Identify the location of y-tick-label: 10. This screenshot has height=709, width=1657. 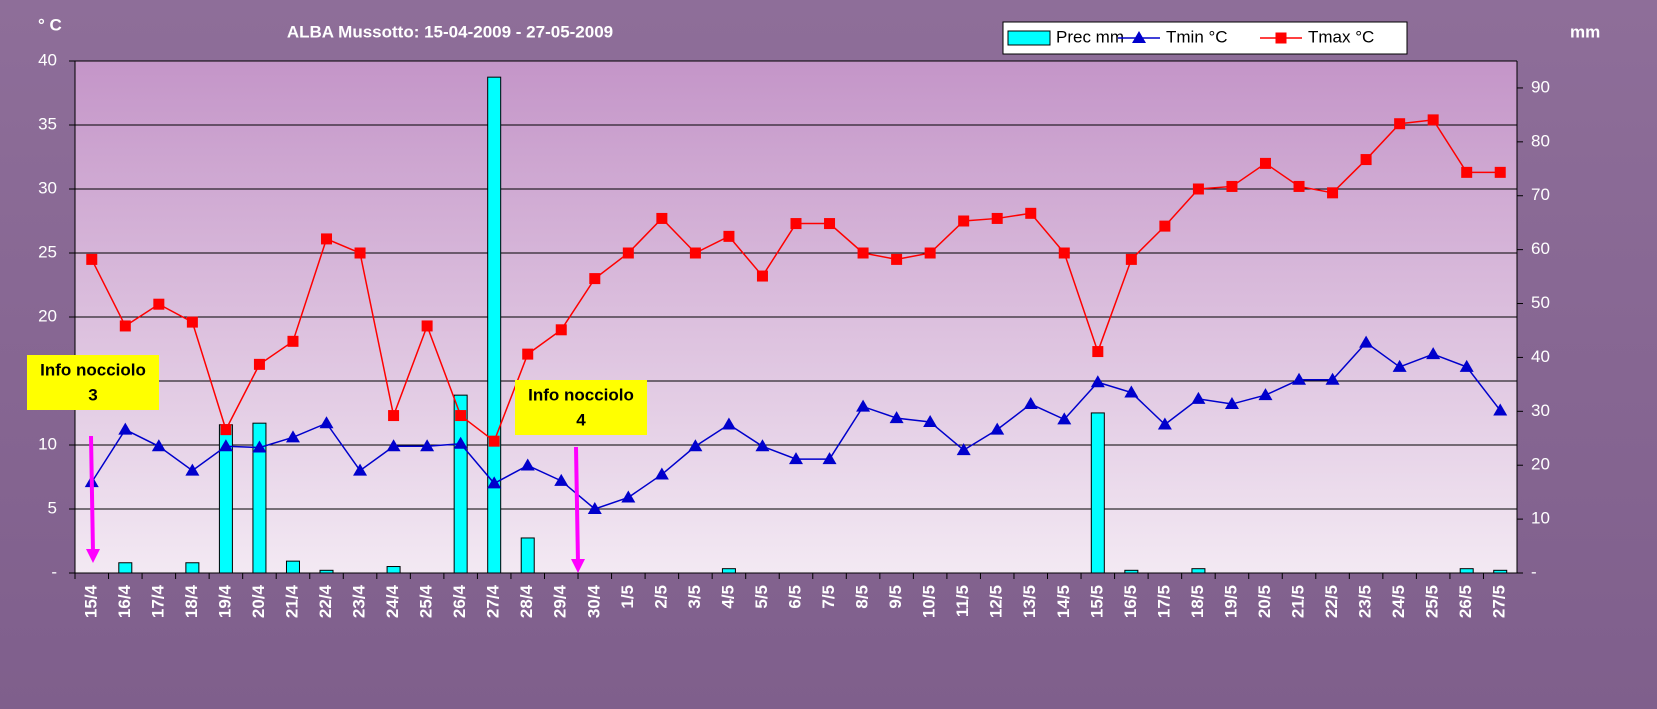
(47, 443).